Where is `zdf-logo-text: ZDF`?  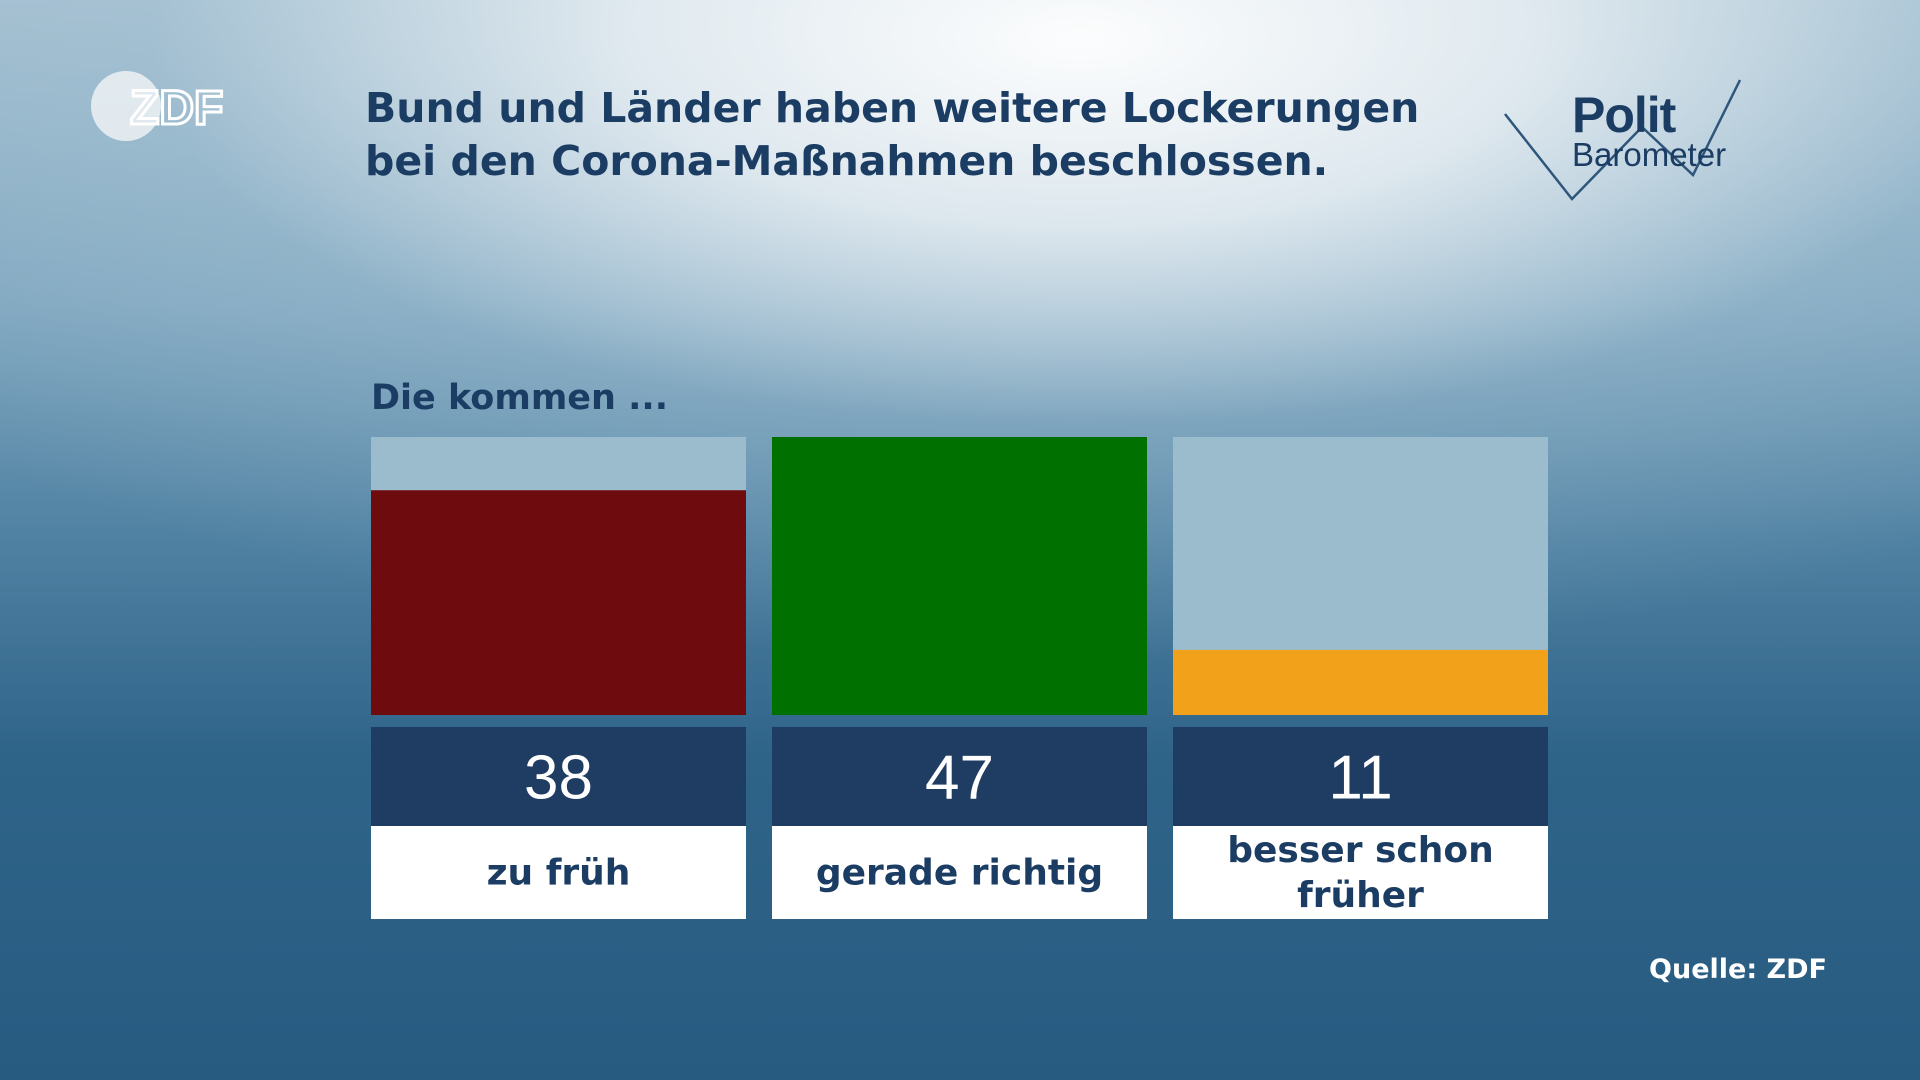 zdf-logo-text: ZDF is located at coordinates (176, 108).